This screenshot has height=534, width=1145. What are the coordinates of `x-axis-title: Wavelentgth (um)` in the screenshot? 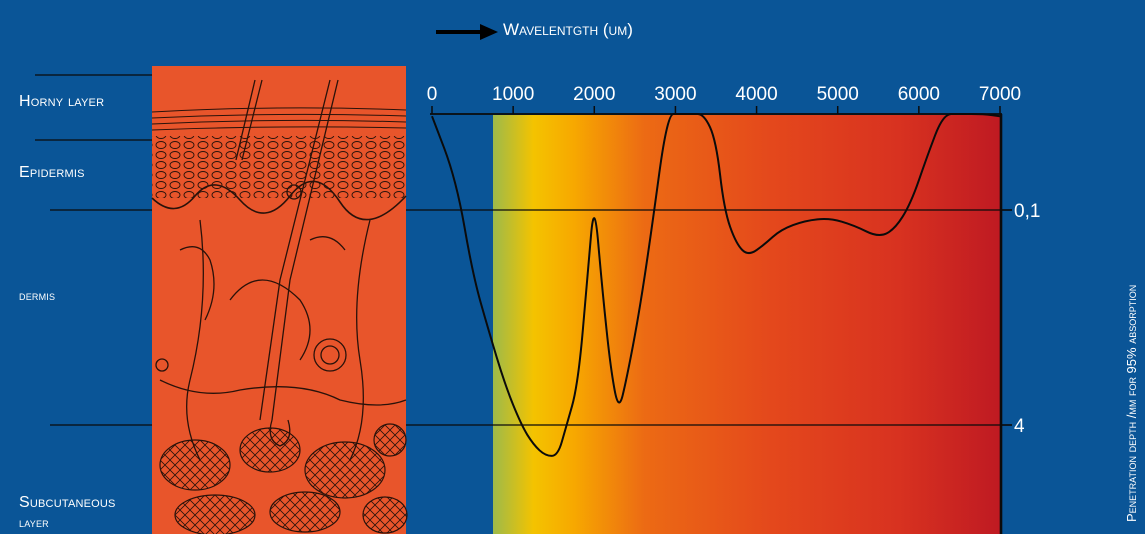 It's located at (568, 29).